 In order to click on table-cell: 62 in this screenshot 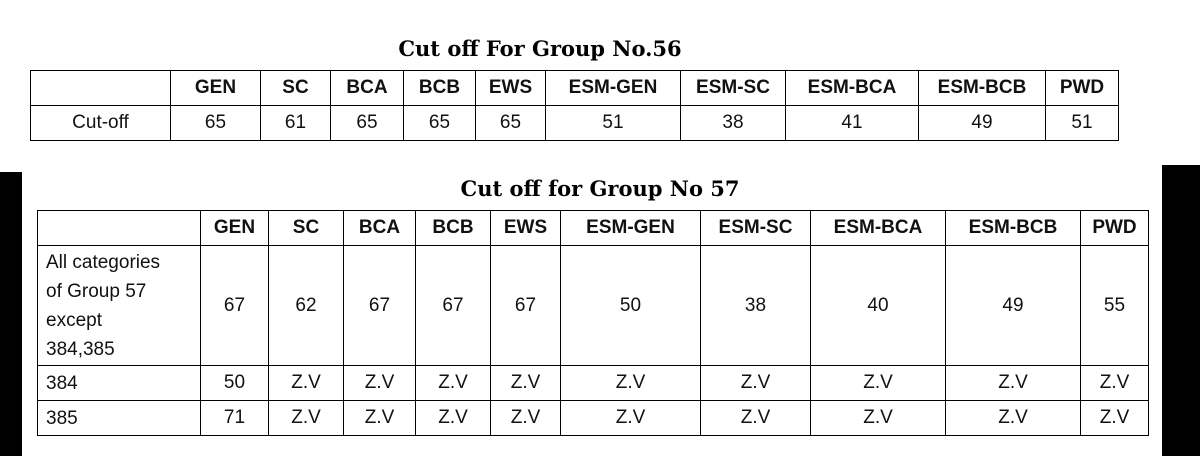, I will do `click(306, 305)`.